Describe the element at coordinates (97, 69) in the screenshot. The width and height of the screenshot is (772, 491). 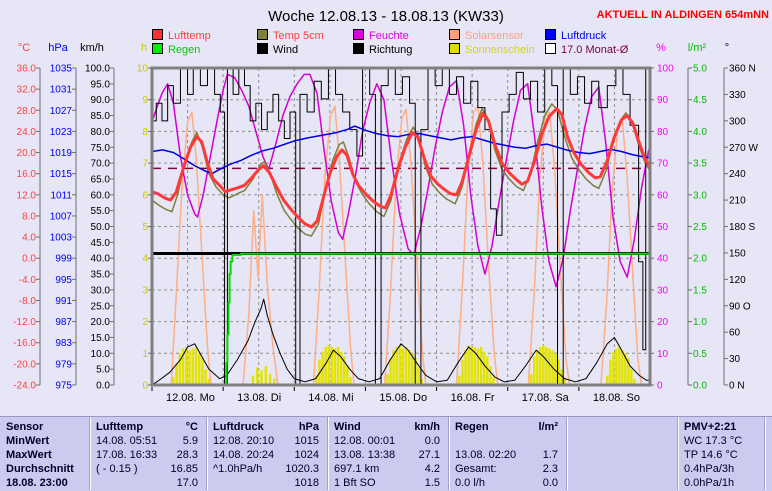
I see `windspeed-axis-tick-label: 100.0` at that location.